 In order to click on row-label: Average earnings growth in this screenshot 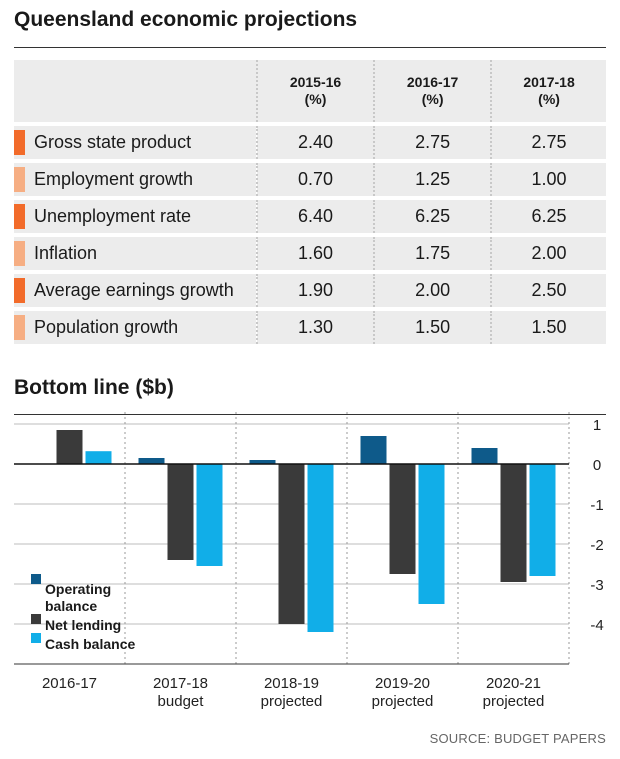, I will do `click(135, 289)`.